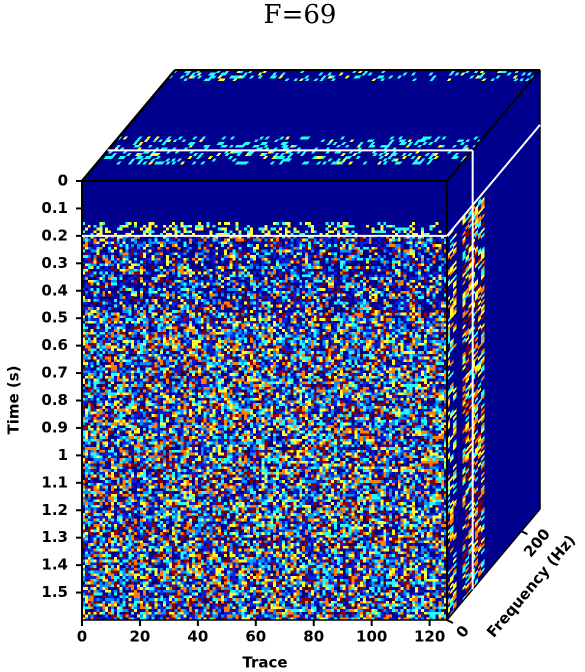  I want to click on y-tick-label: 1.5, so click(54, 592).